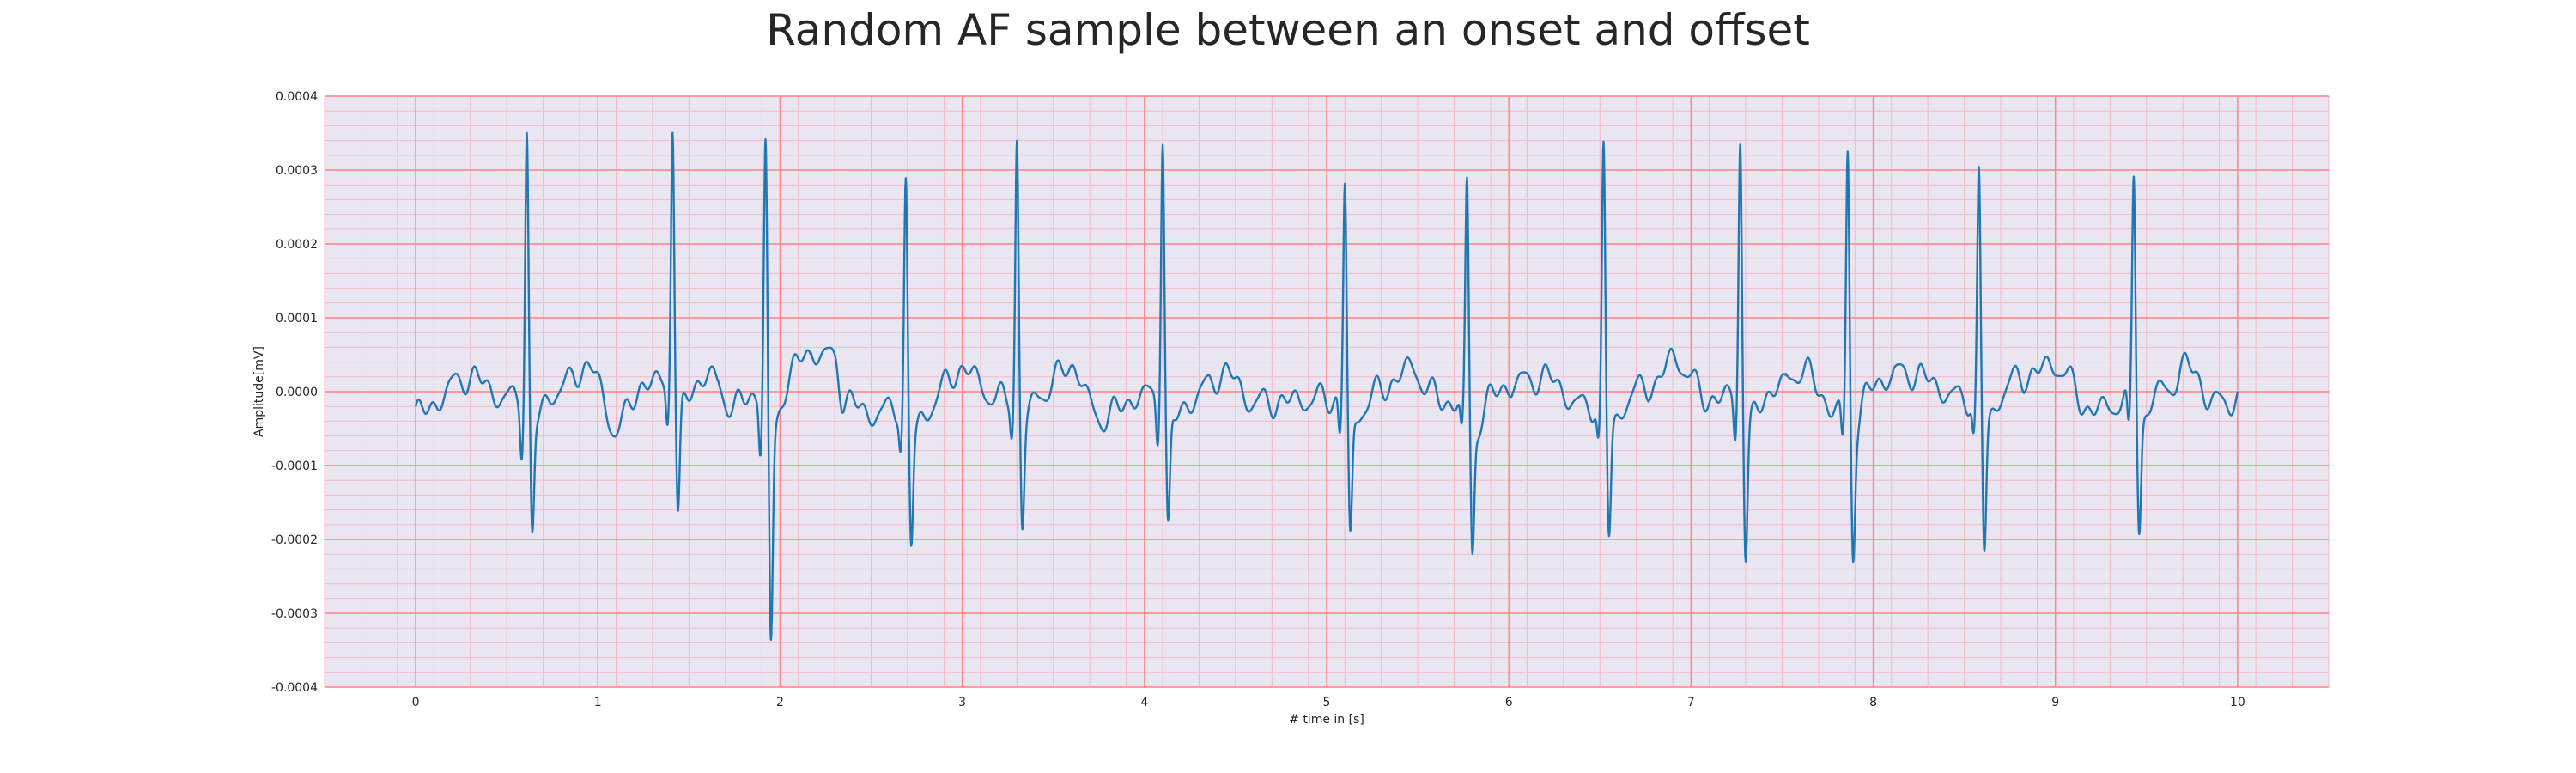  I want to click on x-tick-label: 5, so click(1327, 702).